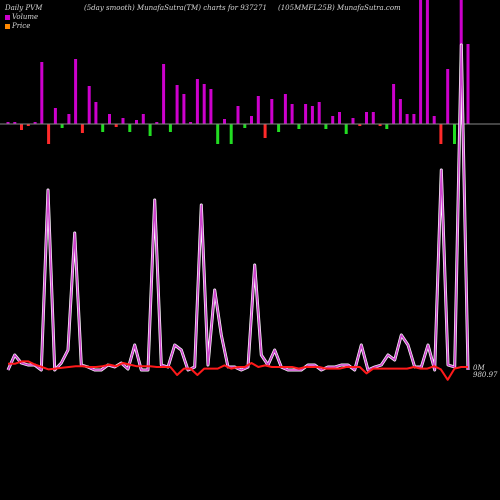  Describe the element at coordinates (21, 26) in the screenshot. I see `legend-price-label: Price` at that location.